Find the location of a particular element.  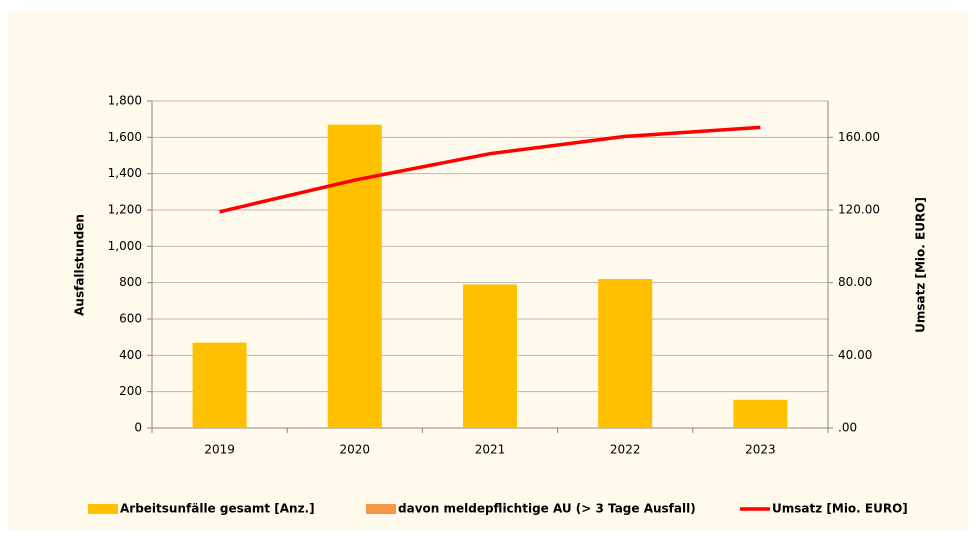

y-tick-label: 0 is located at coordinates (138, 428).